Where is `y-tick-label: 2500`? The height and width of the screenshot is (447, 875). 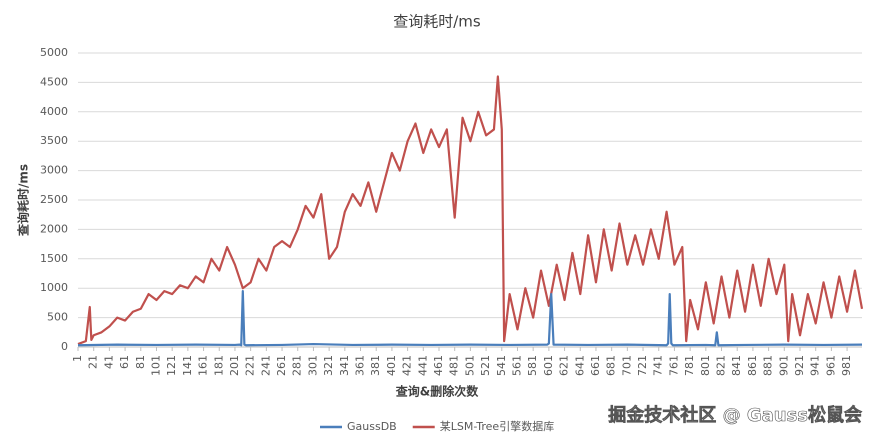
y-tick-label: 2500 is located at coordinates (54, 199).